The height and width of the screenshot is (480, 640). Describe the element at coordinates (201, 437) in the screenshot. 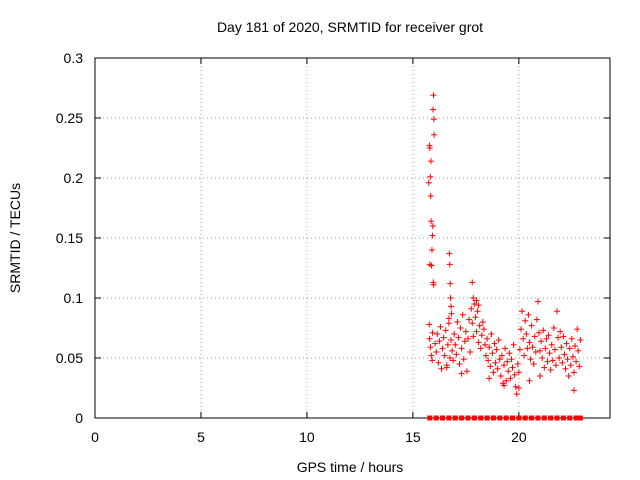

I see `x-tick-label: 5` at that location.